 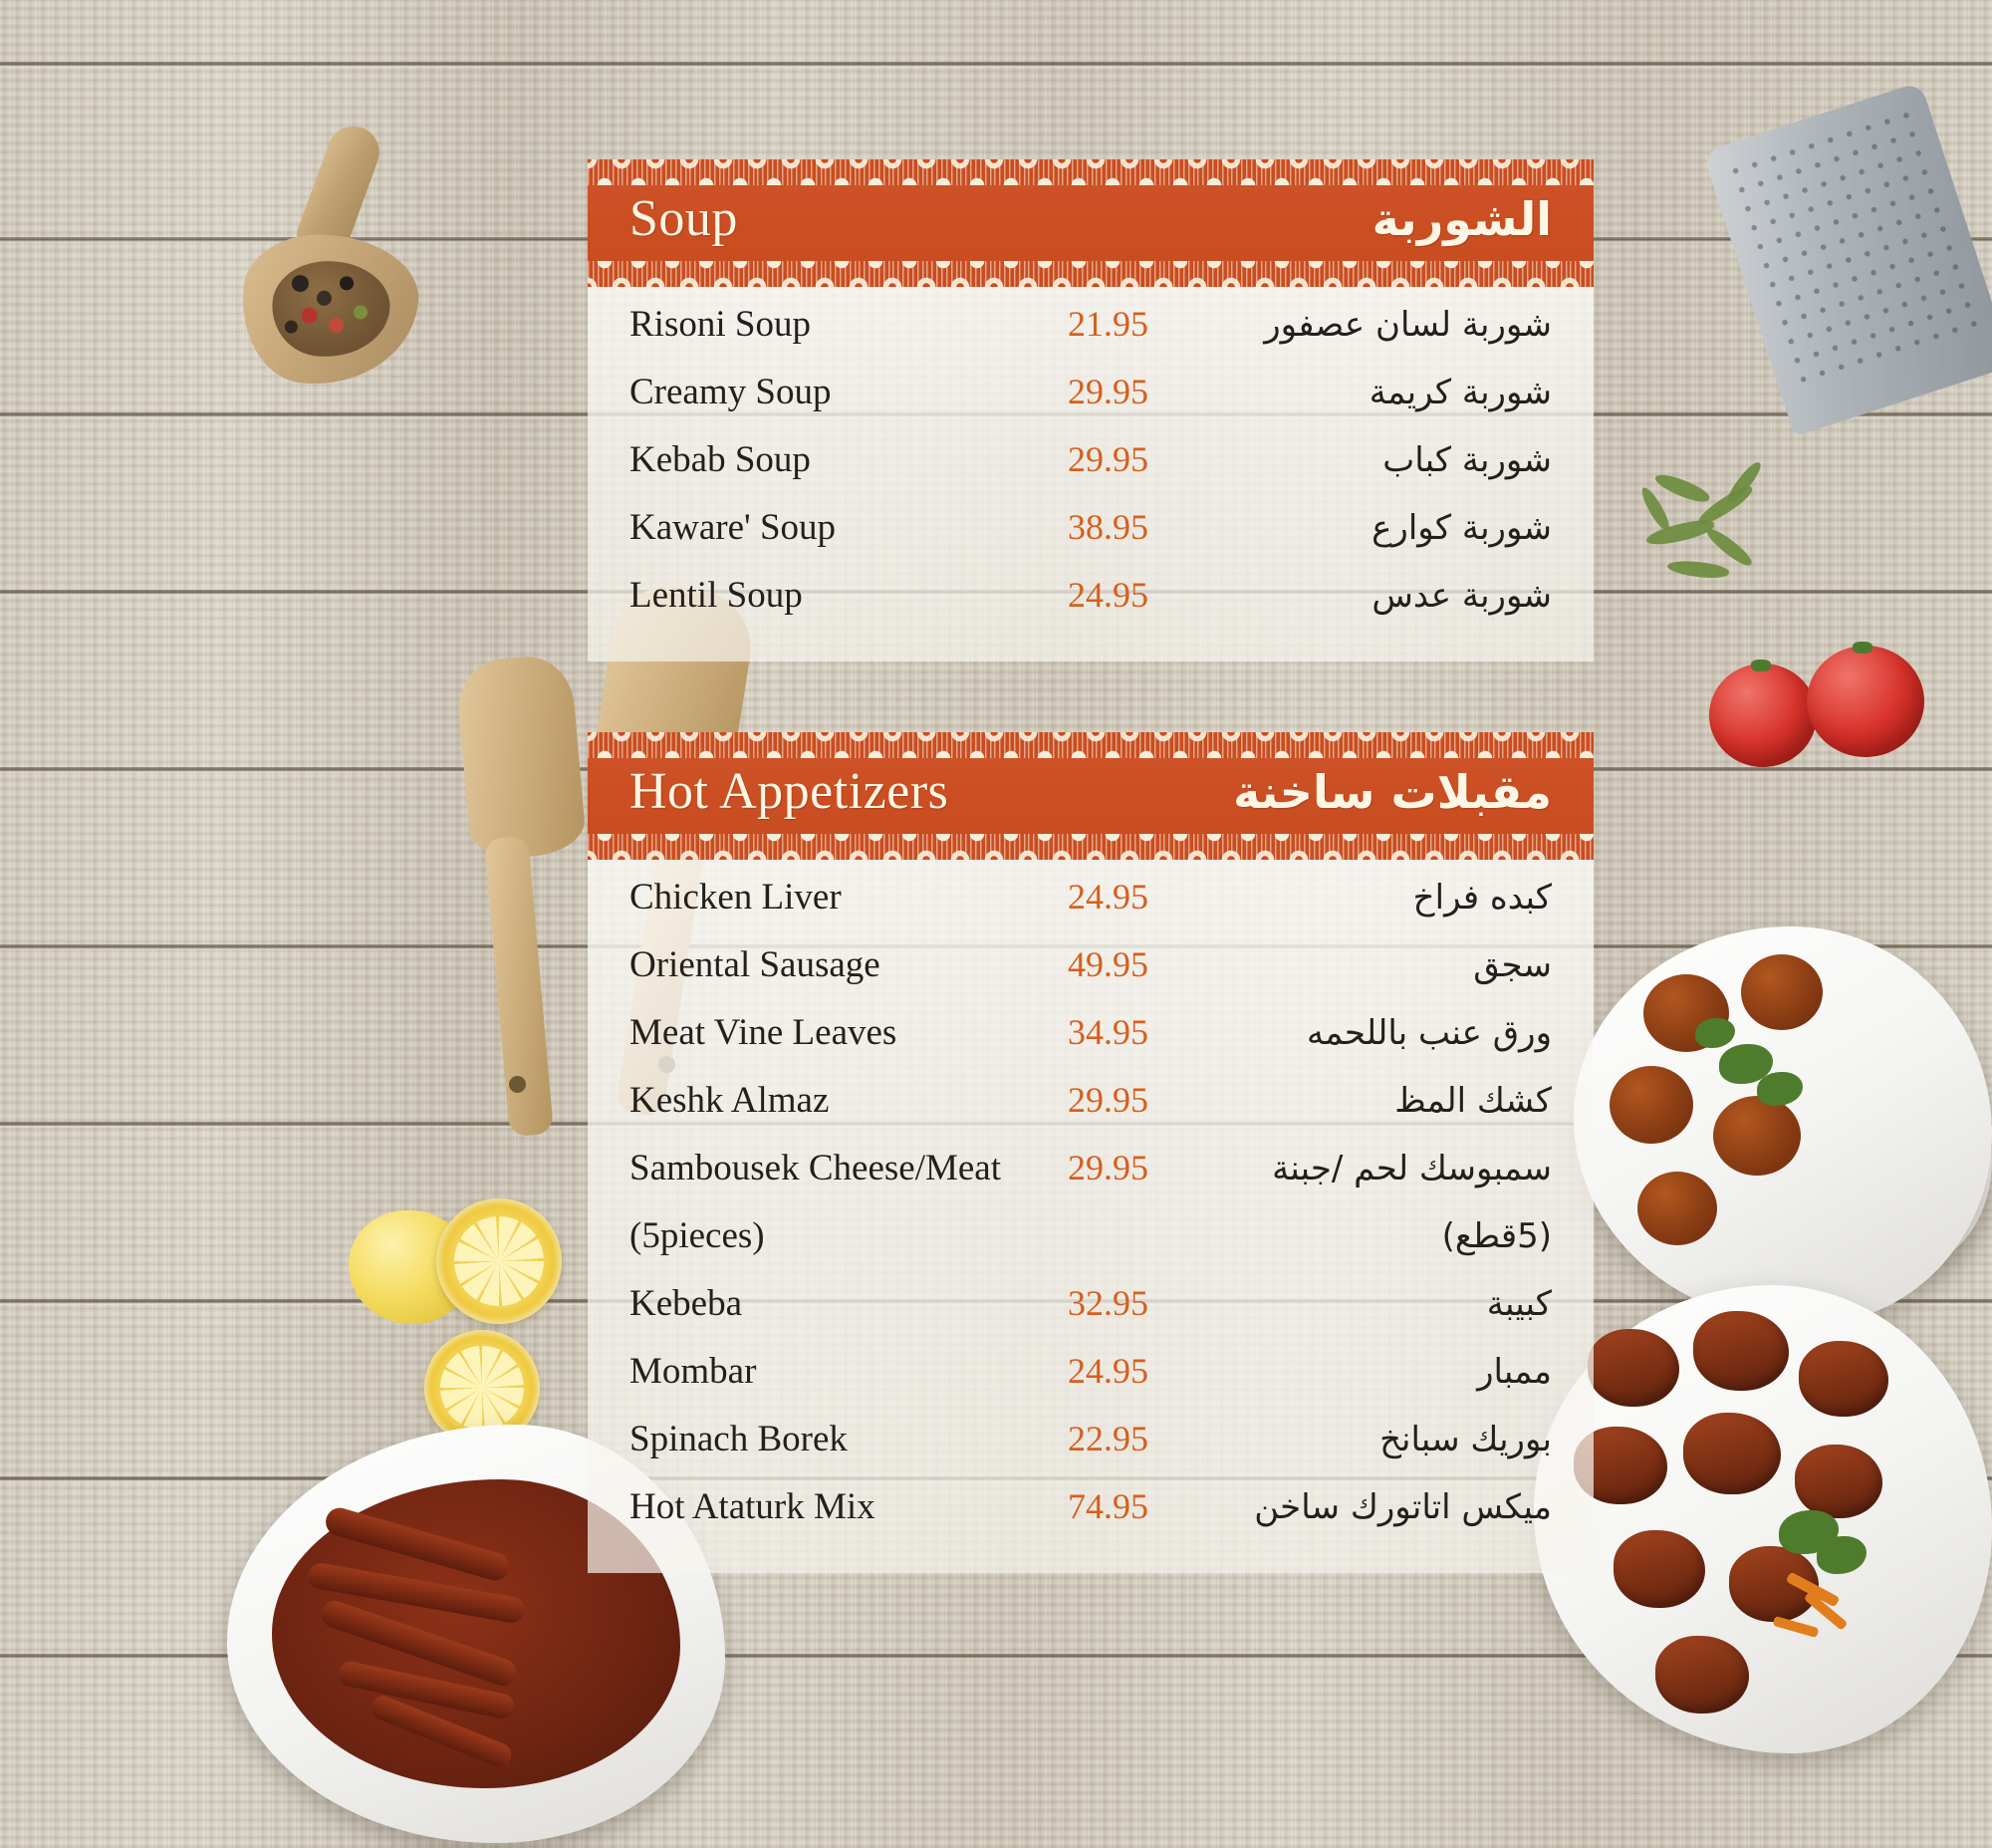 I want to click on menu-item-name-en: Kaware' Soup, so click(x=733, y=528).